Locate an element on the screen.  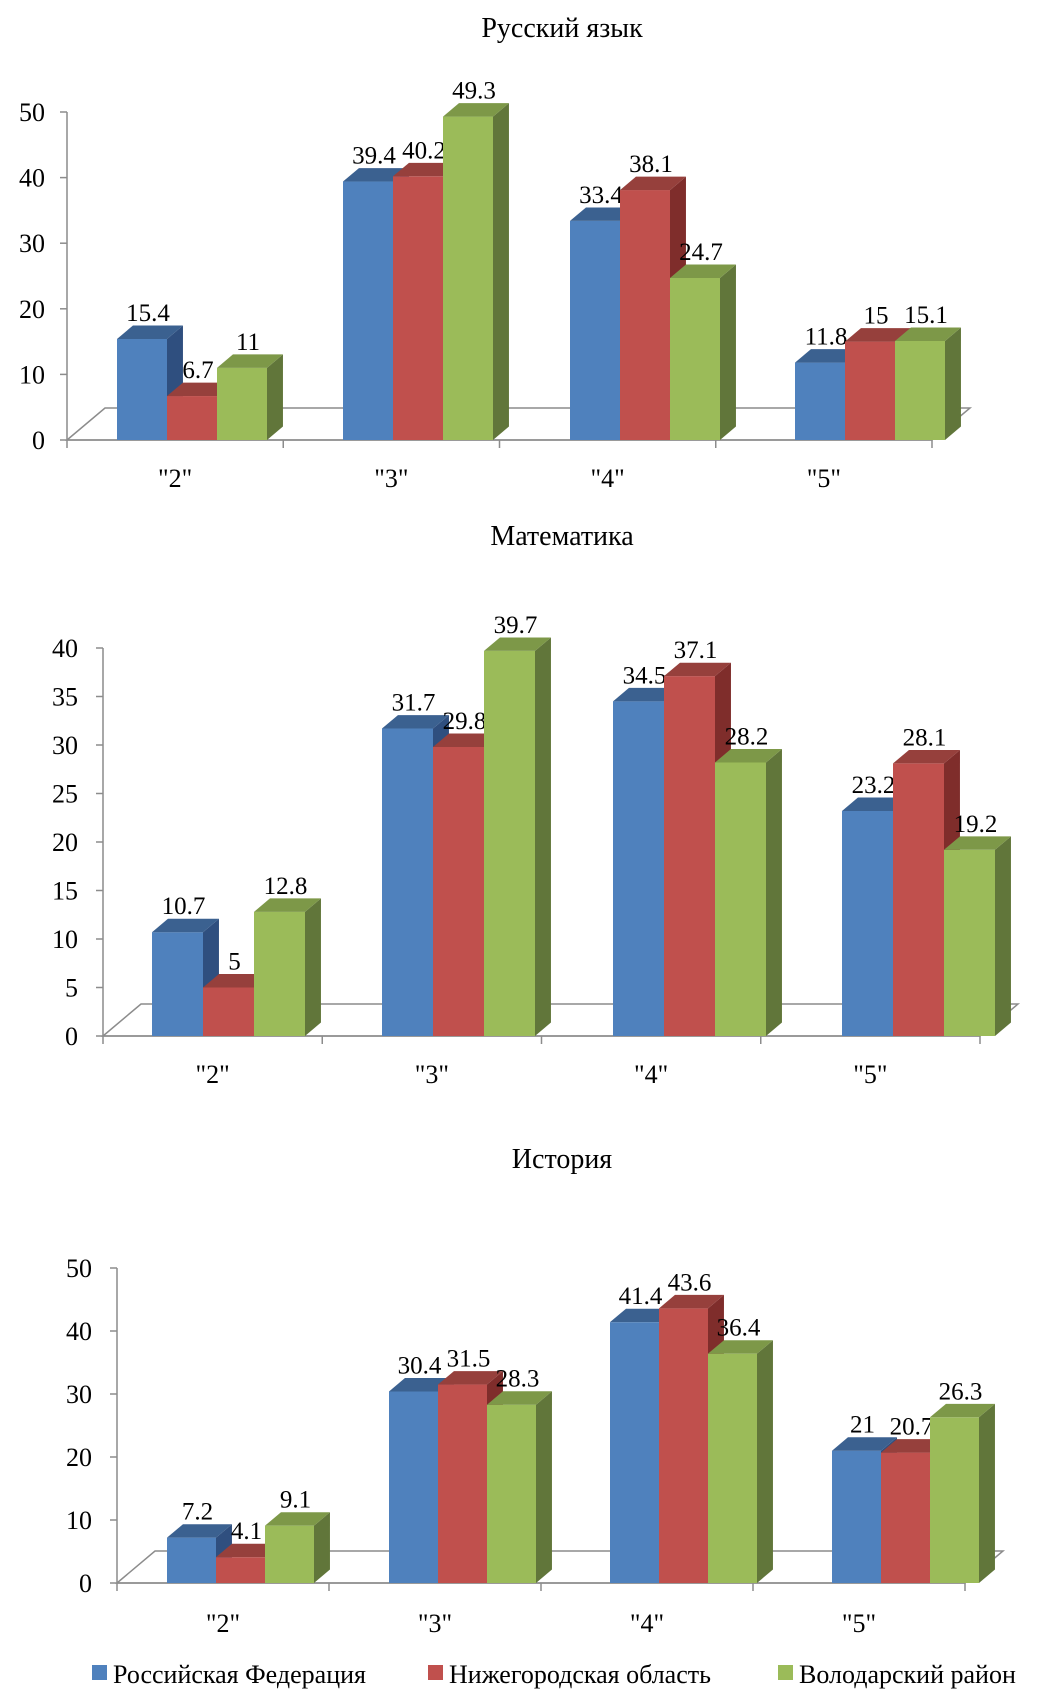
data-label: 15.4 is located at coordinates (148, 313).